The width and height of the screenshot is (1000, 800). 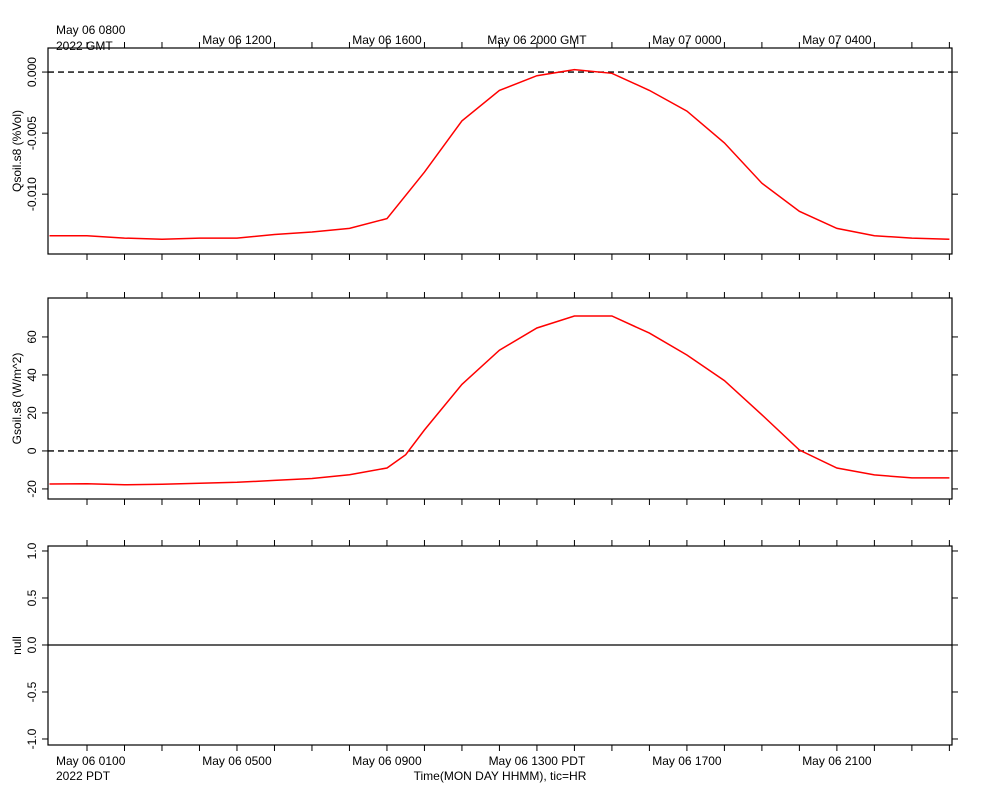 What do you see at coordinates (32, 597) in the screenshot?
I see `y-tick-label: 0.5` at bounding box center [32, 597].